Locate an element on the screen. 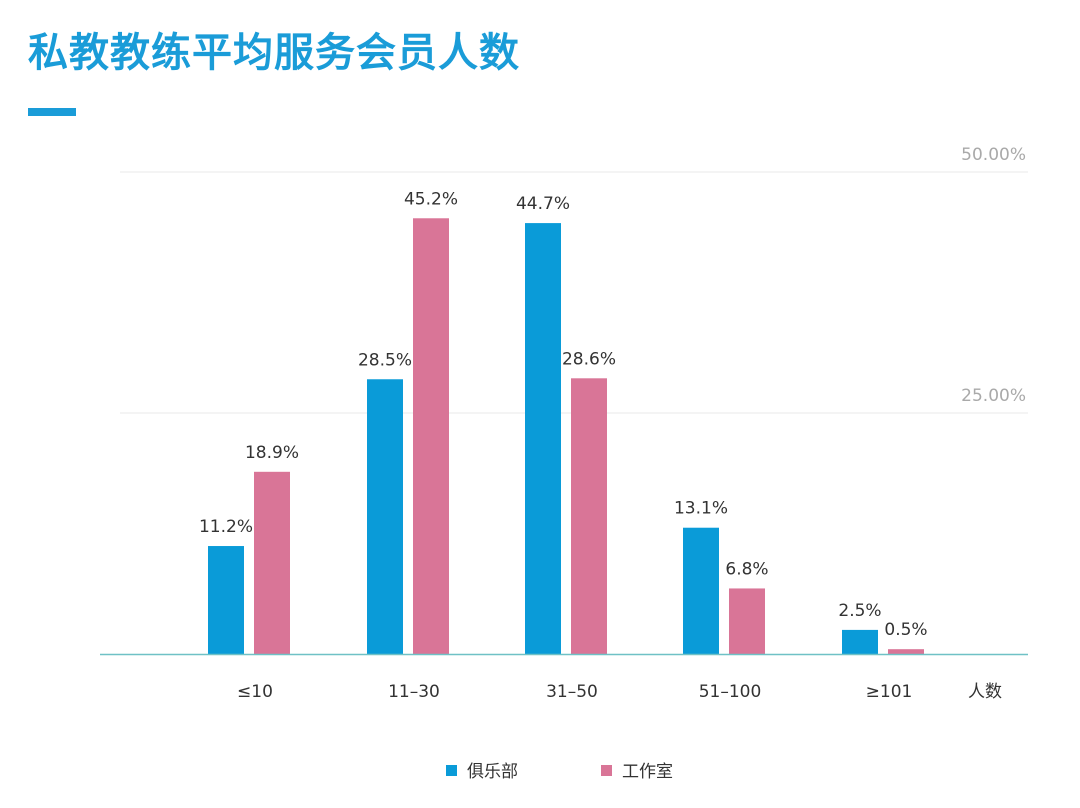 The width and height of the screenshot is (1080, 808). data-label: 18.9% is located at coordinates (272, 453).